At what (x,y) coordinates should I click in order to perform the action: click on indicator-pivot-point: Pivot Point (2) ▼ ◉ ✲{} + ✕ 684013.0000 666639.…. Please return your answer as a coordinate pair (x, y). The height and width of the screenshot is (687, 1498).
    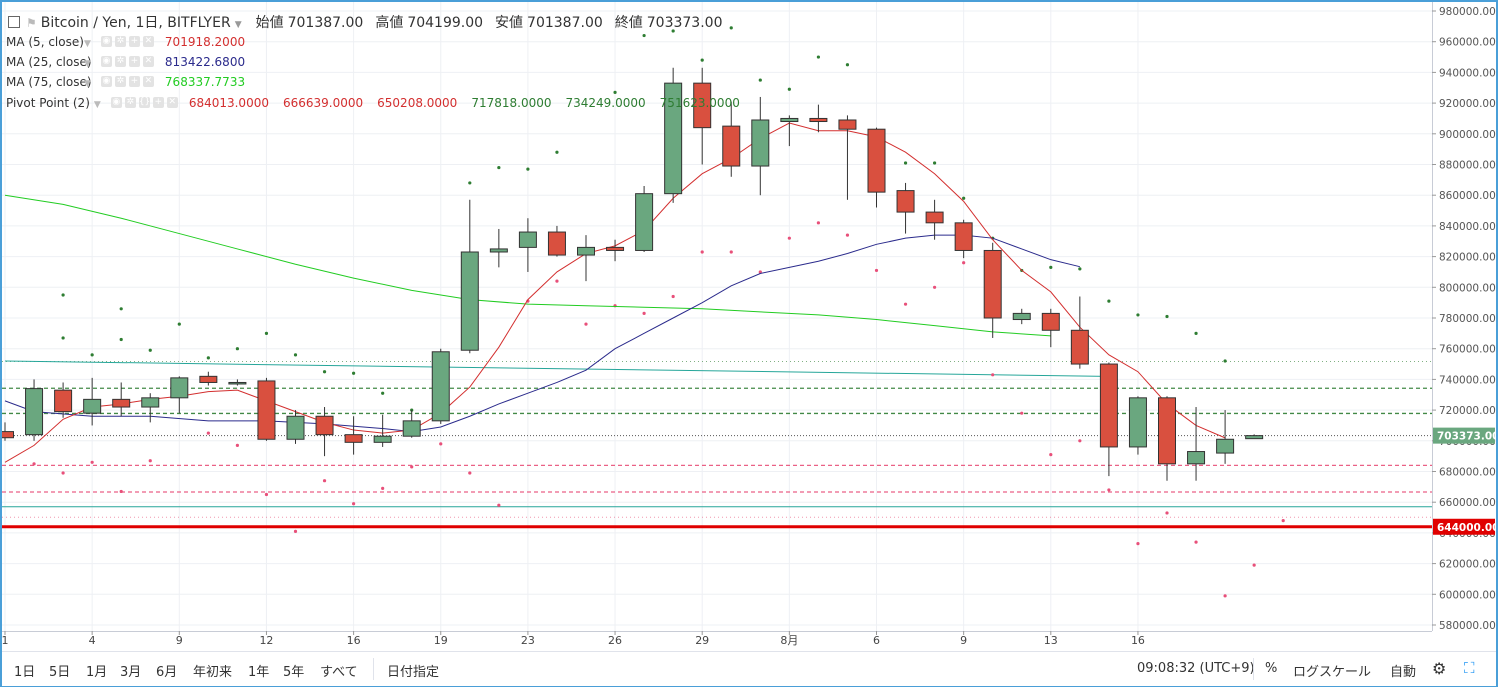
    Looking at the image, I should click on (380, 103).